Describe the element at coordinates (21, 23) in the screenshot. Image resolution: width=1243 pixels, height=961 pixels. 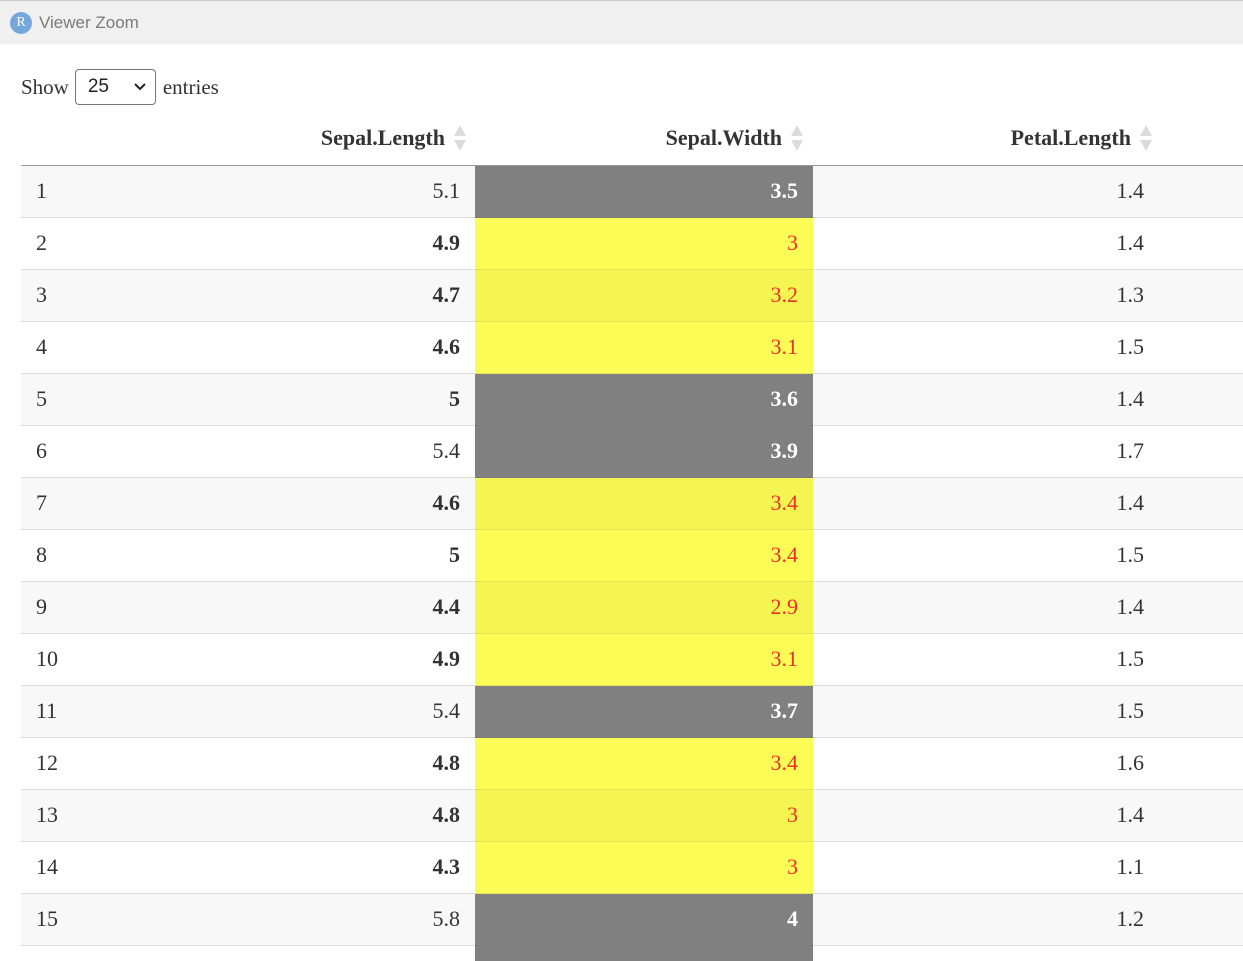
I see `r-logo-icon: R` at that location.